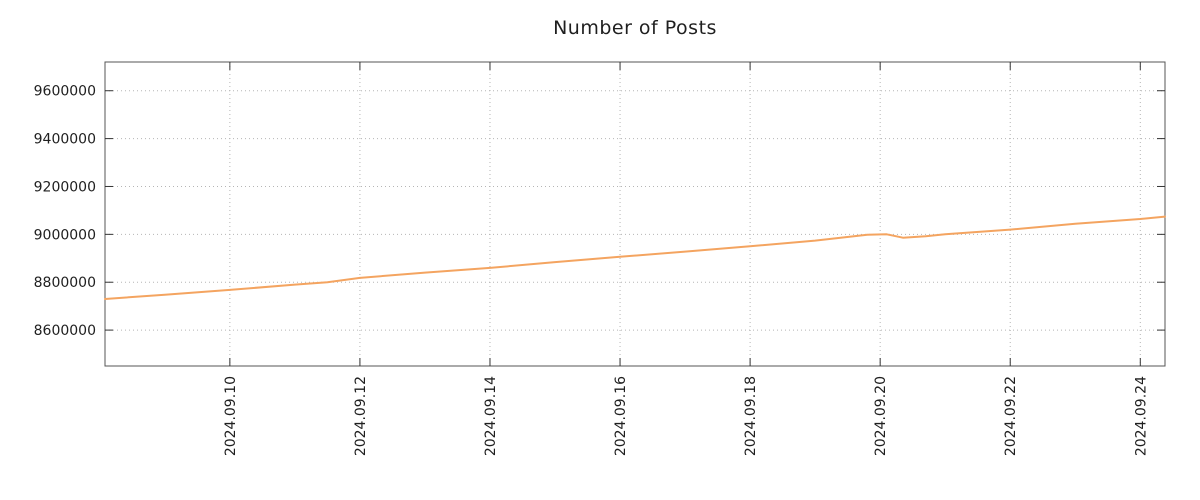 The image size is (1200, 500). What do you see at coordinates (65, 235) in the screenshot?
I see `y-tick-label: 9000000` at bounding box center [65, 235].